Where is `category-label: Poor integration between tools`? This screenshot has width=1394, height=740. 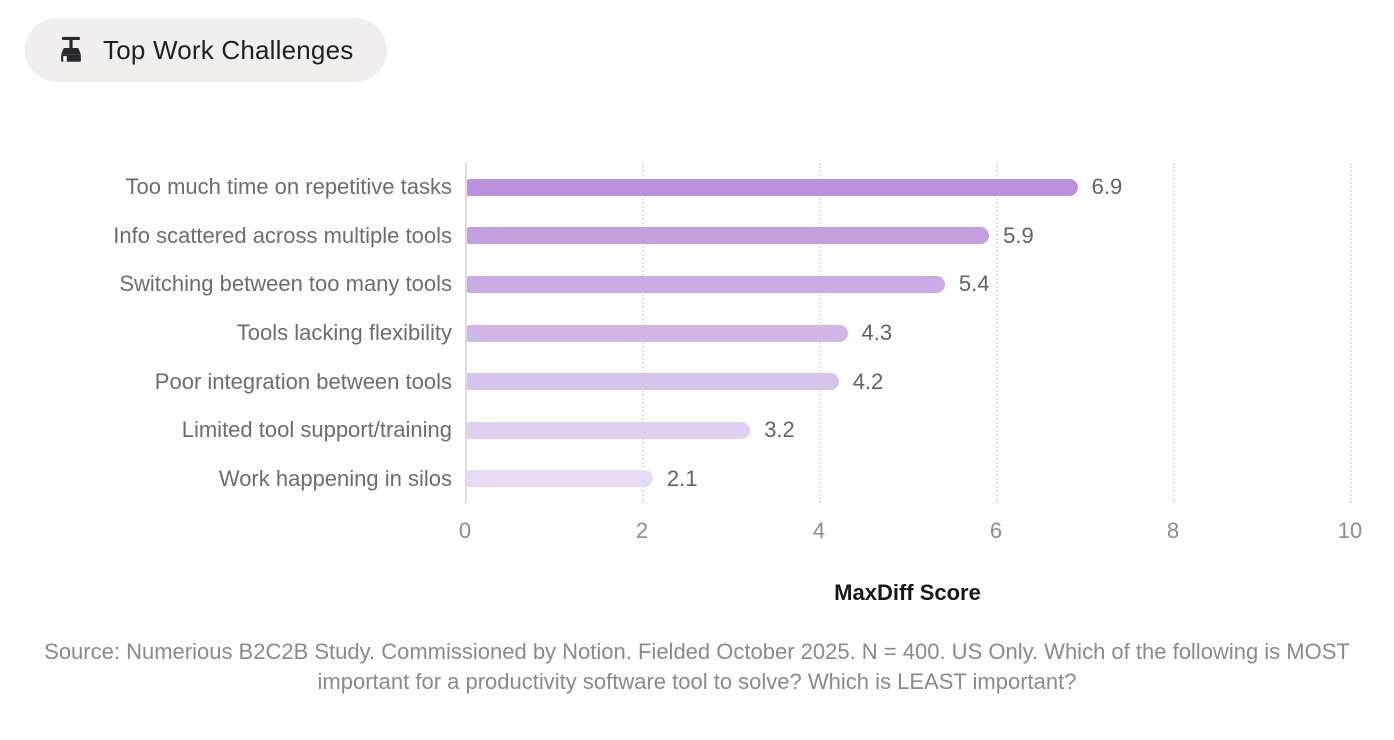
category-label: Poor integration between tools is located at coordinates (303, 381).